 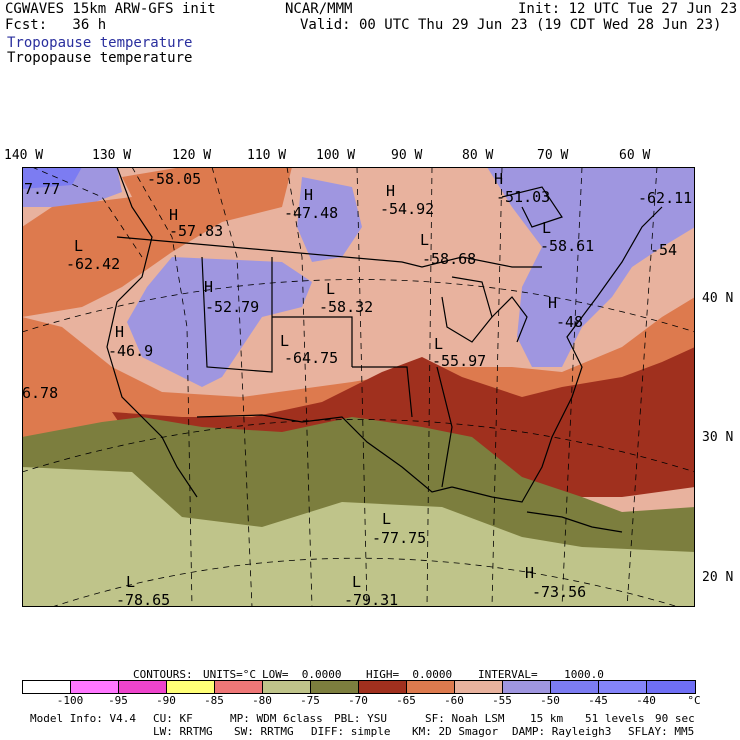 What do you see at coordinates (550, 700) in the screenshot?
I see `colorbar-tick-label: -50` at bounding box center [550, 700].